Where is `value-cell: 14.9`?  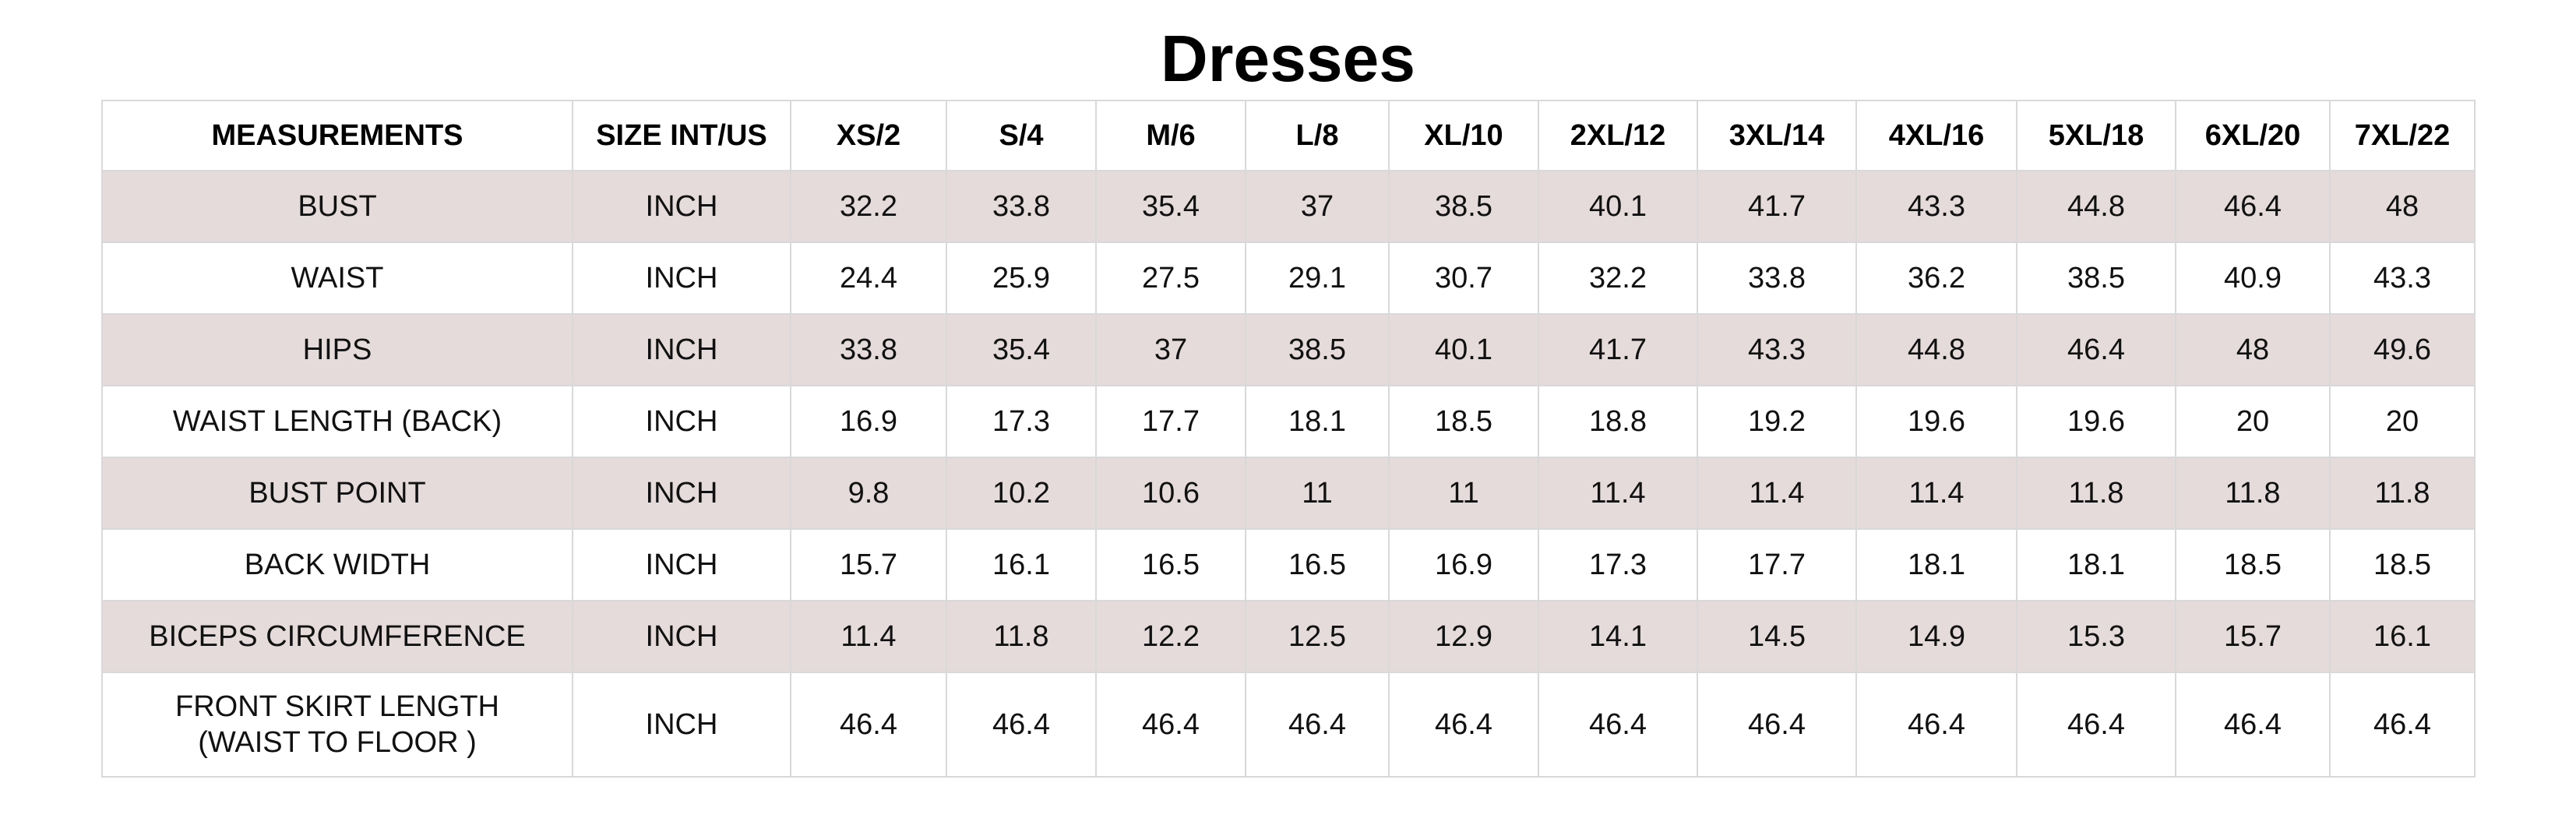 value-cell: 14.9 is located at coordinates (1936, 636).